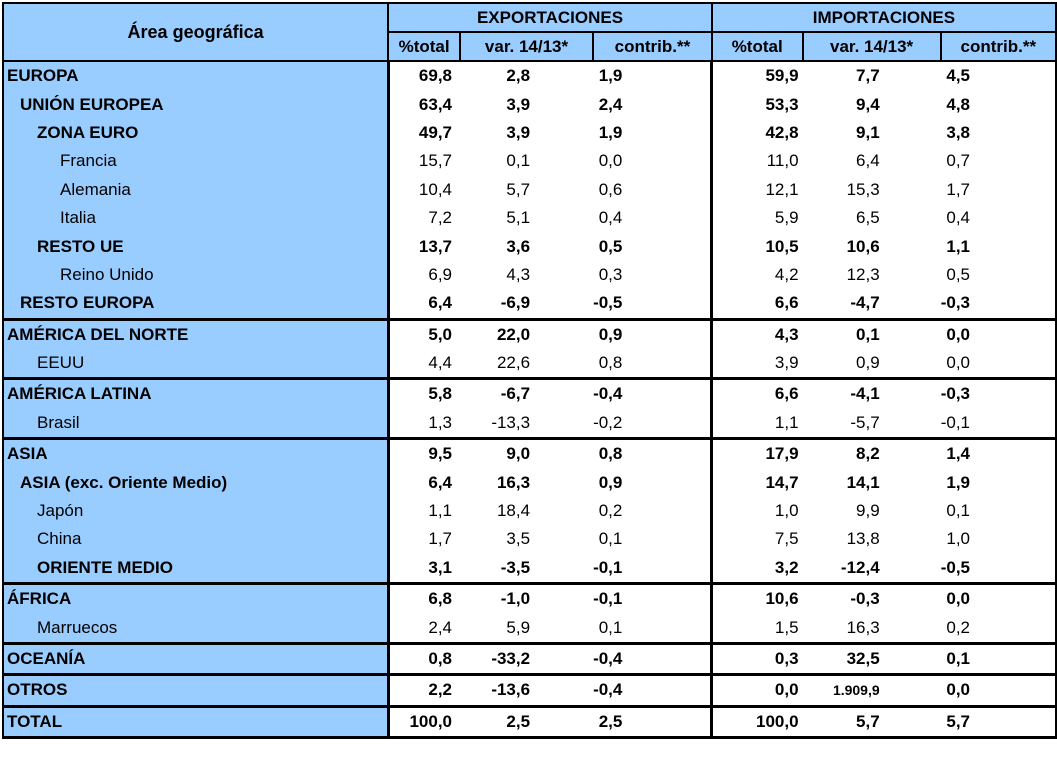 The width and height of the screenshot is (1057, 766). Describe the element at coordinates (756, 539) in the screenshot. I see `imports-total-cell: 7,5` at that location.